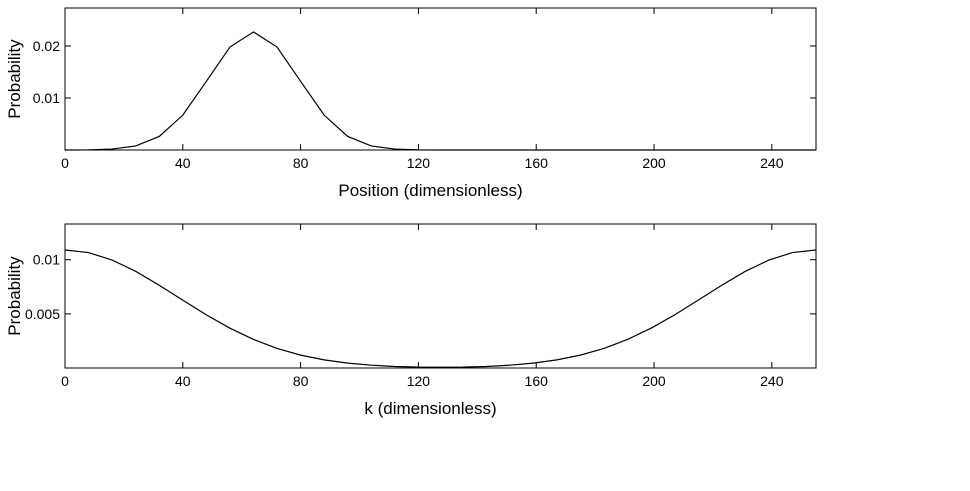 The width and height of the screenshot is (970, 491). I want to click on y-tick-label: 0.005, so click(42, 314).